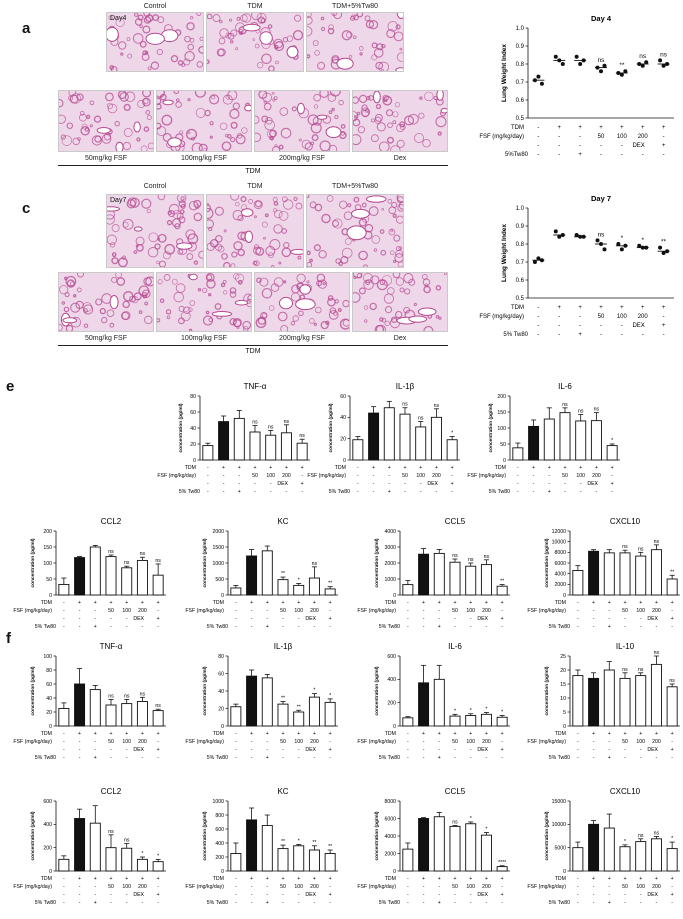  I want to click on label-c-tdm: TDM, so click(255, 186).